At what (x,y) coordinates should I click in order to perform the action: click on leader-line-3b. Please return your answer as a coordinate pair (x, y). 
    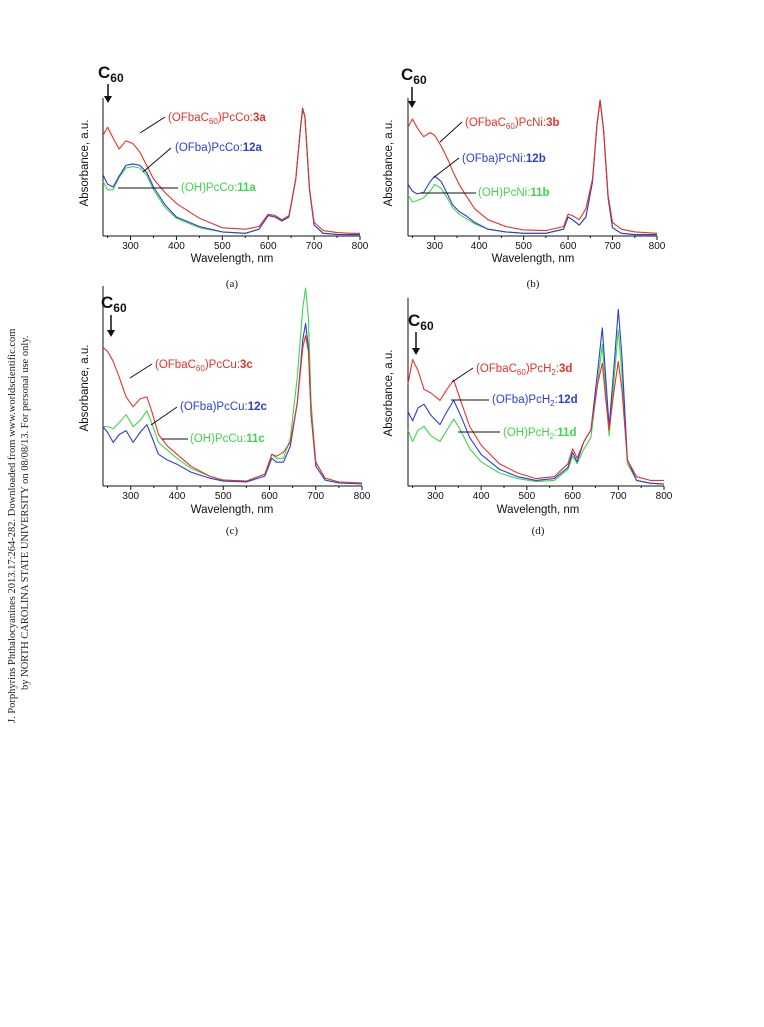
    Looking at the image, I should click on (451, 132).